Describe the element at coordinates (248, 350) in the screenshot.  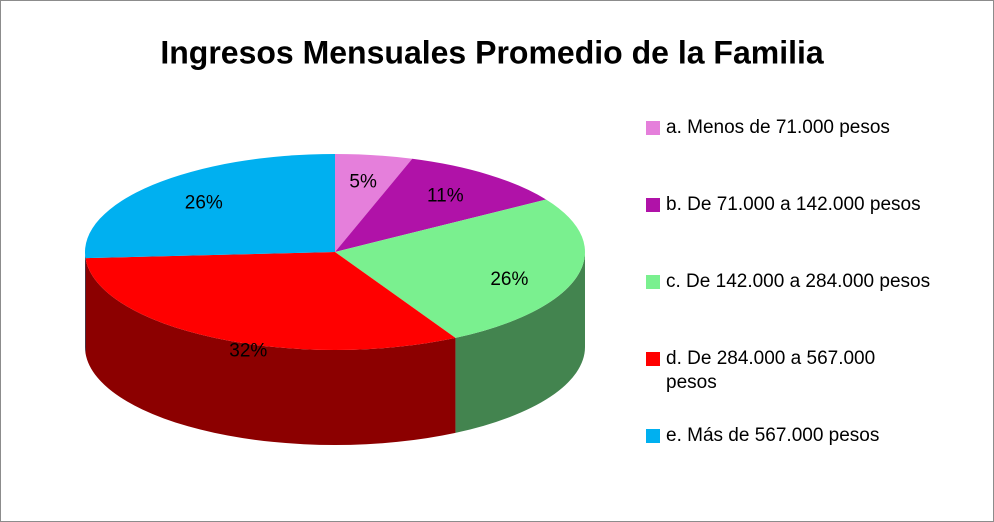
I see `data-label: 32%` at that location.